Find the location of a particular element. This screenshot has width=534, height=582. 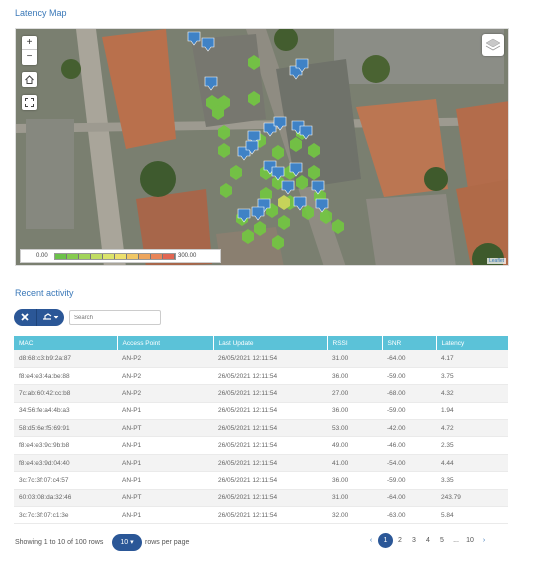

latency-legend: 0.00 300.00 is located at coordinates (120, 256).